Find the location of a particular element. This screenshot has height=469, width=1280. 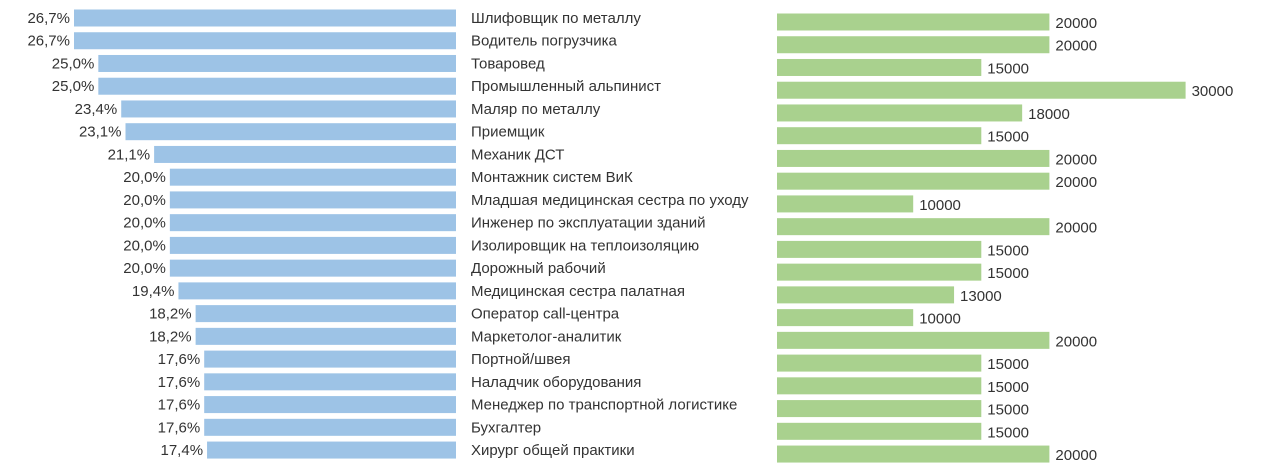

category-label: Медицинская сестра палатная is located at coordinates (578, 291).